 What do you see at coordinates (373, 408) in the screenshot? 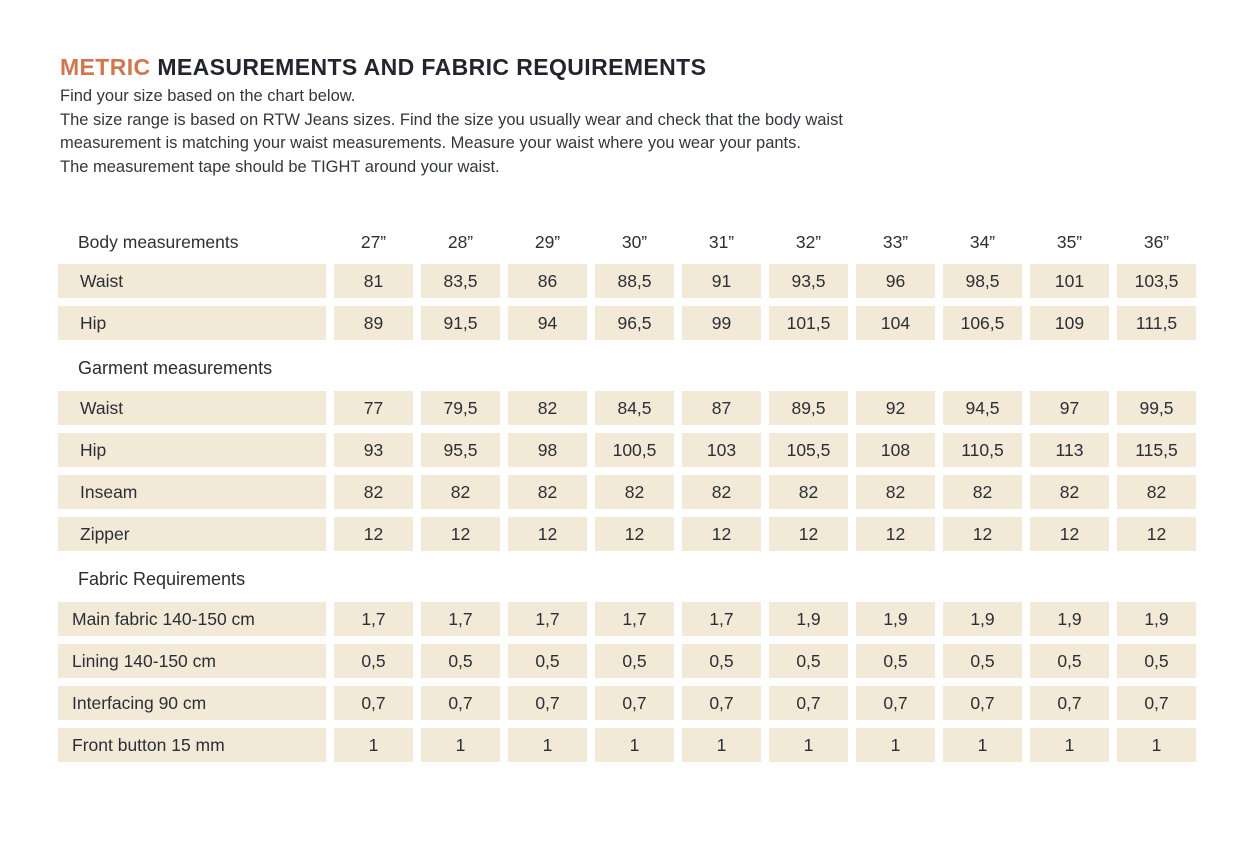
I see `value-cell: 77` at bounding box center [373, 408].